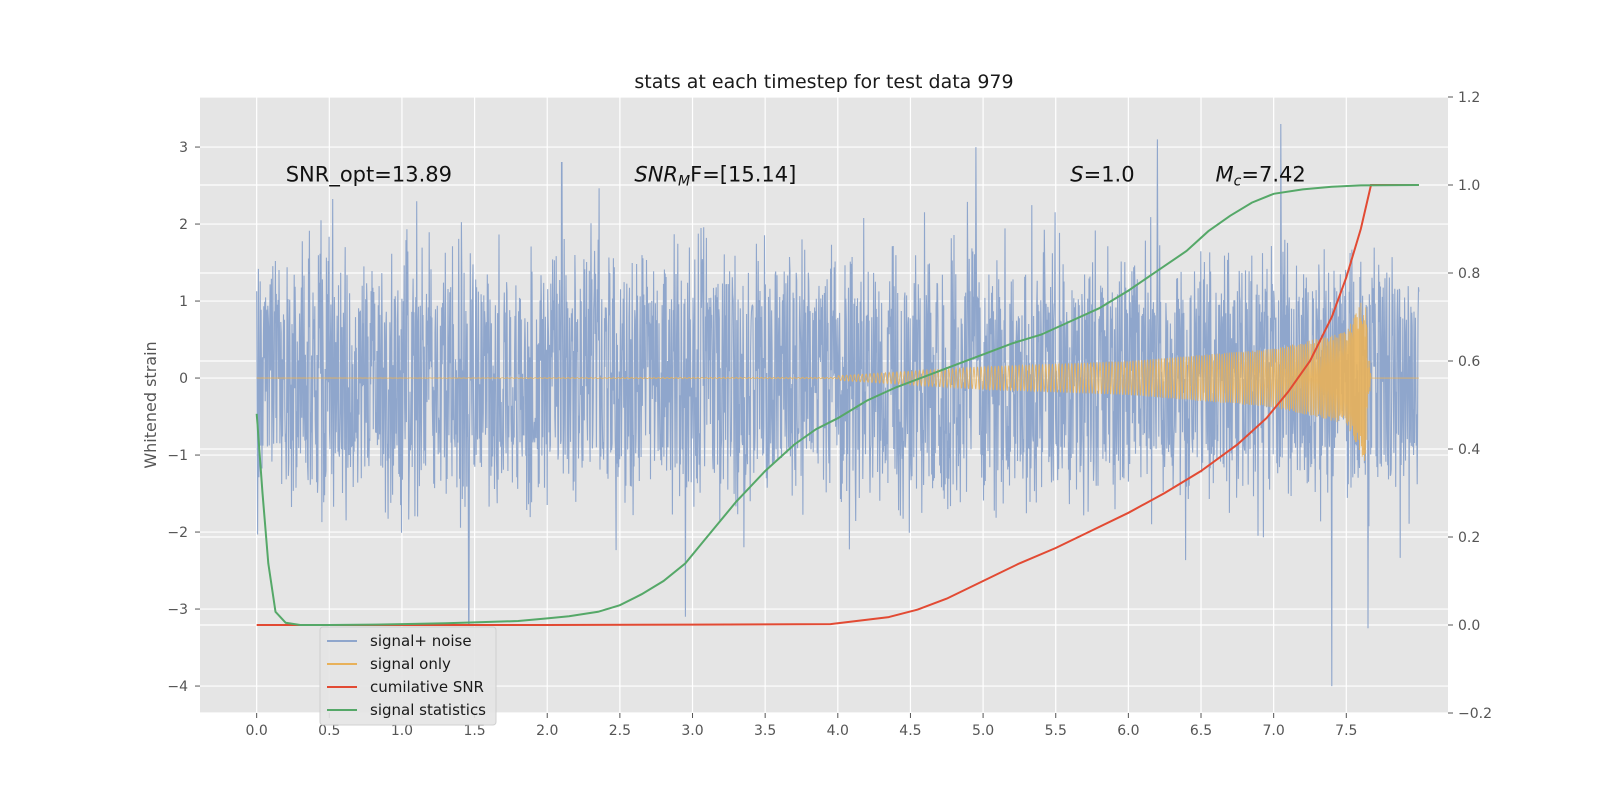 The height and width of the screenshot is (800, 1600). I want to click on annotation-mc-main: M, so click(1225, 175).